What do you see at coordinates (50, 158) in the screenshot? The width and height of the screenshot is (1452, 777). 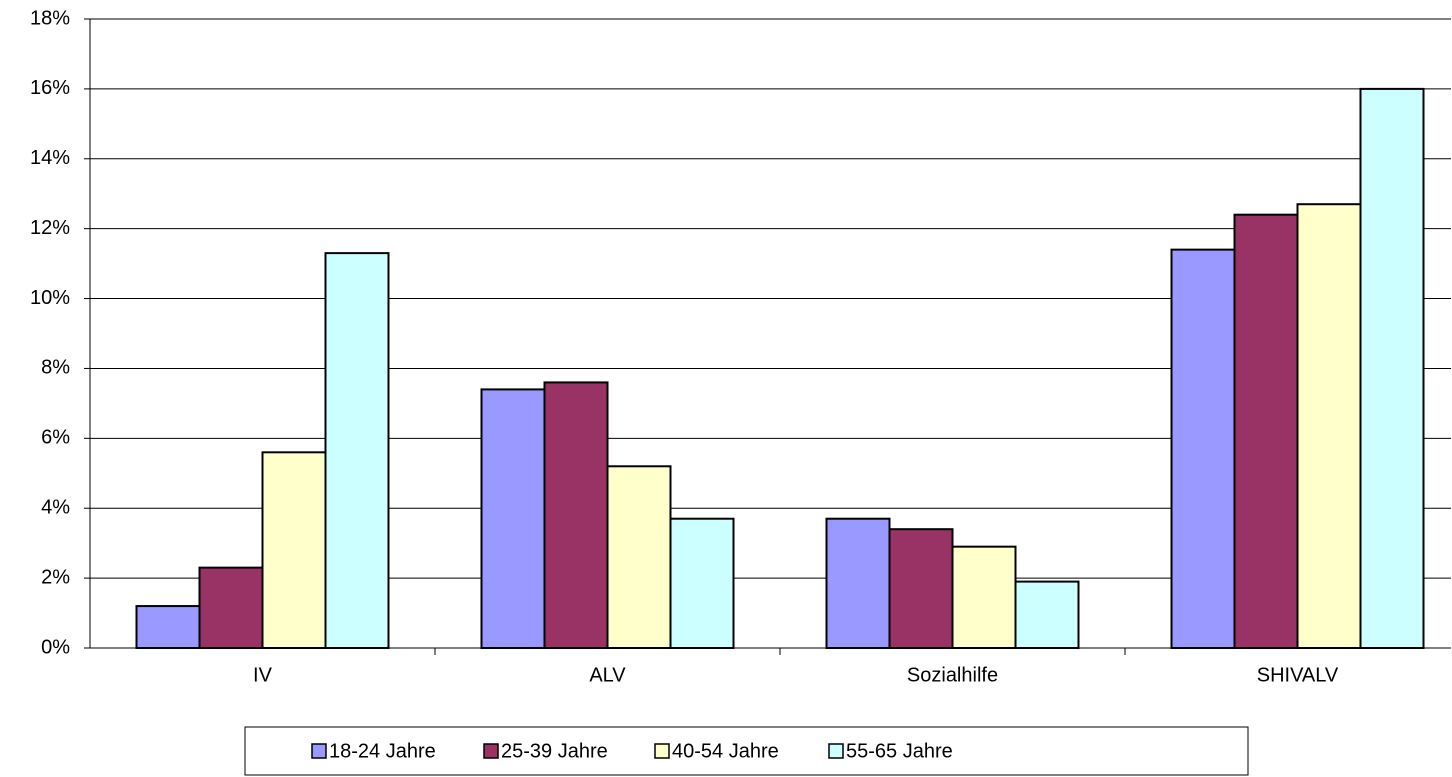 I see `y-tick-label: 14%` at bounding box center [50, 158].